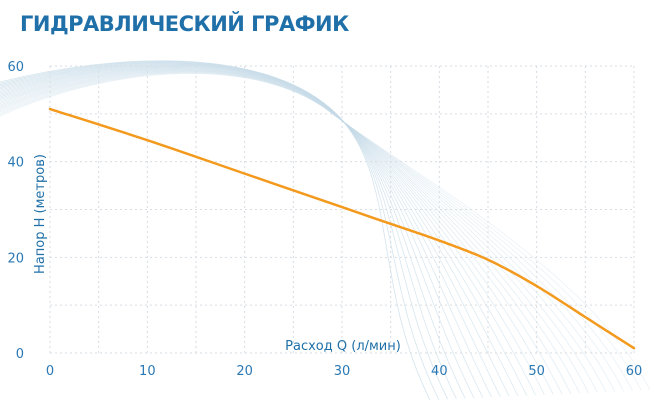 The height and width of the screenshot is (400, 650). Describe the element at coordinates (342, 371) in the screenshot. I see `x-tick-label: 30` at that location.